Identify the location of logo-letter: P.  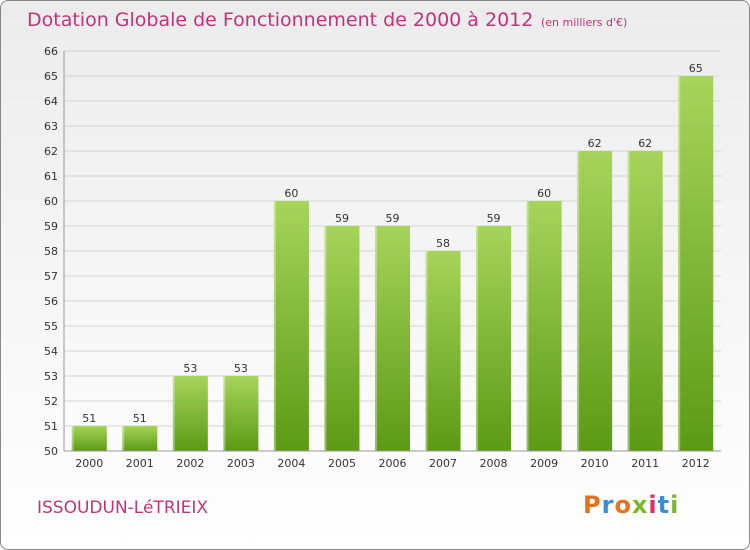
(592, 505).